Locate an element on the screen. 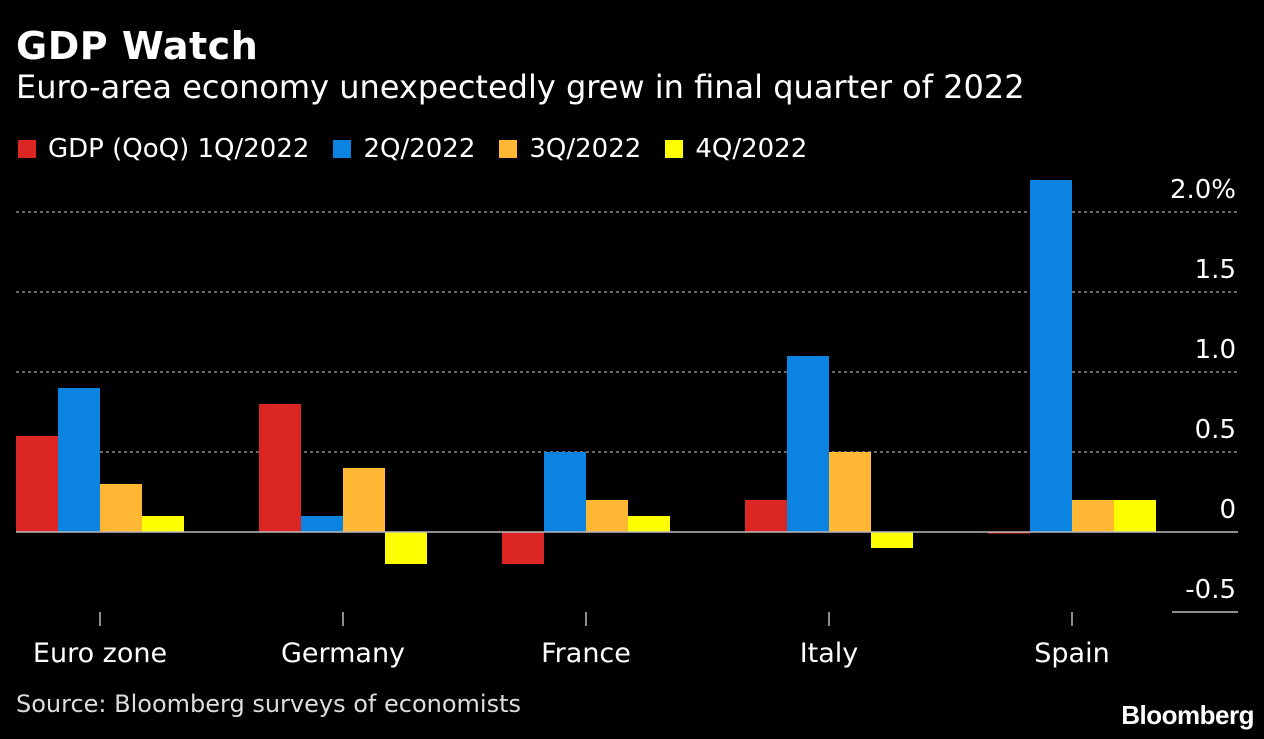 The height and width of the screenshot is (739, 1264). legend-label-2q: 2Q/2022 is located at coordinates (419, 149).